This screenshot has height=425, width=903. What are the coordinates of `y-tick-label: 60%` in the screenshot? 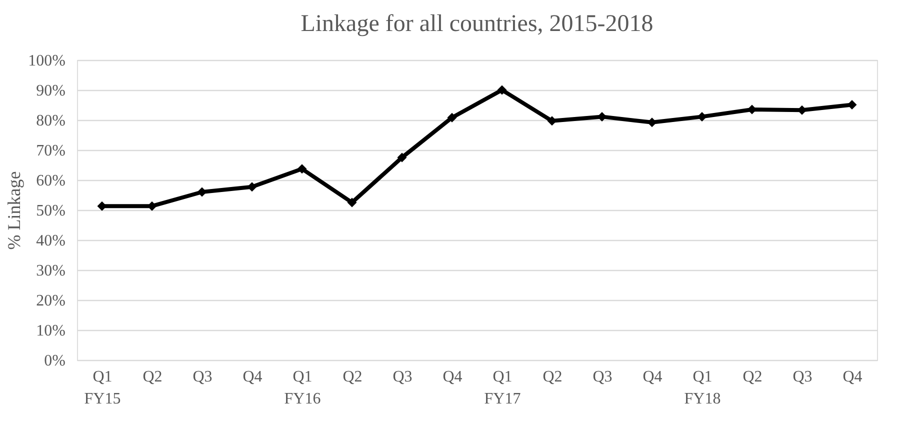 It's located at (51, 181).